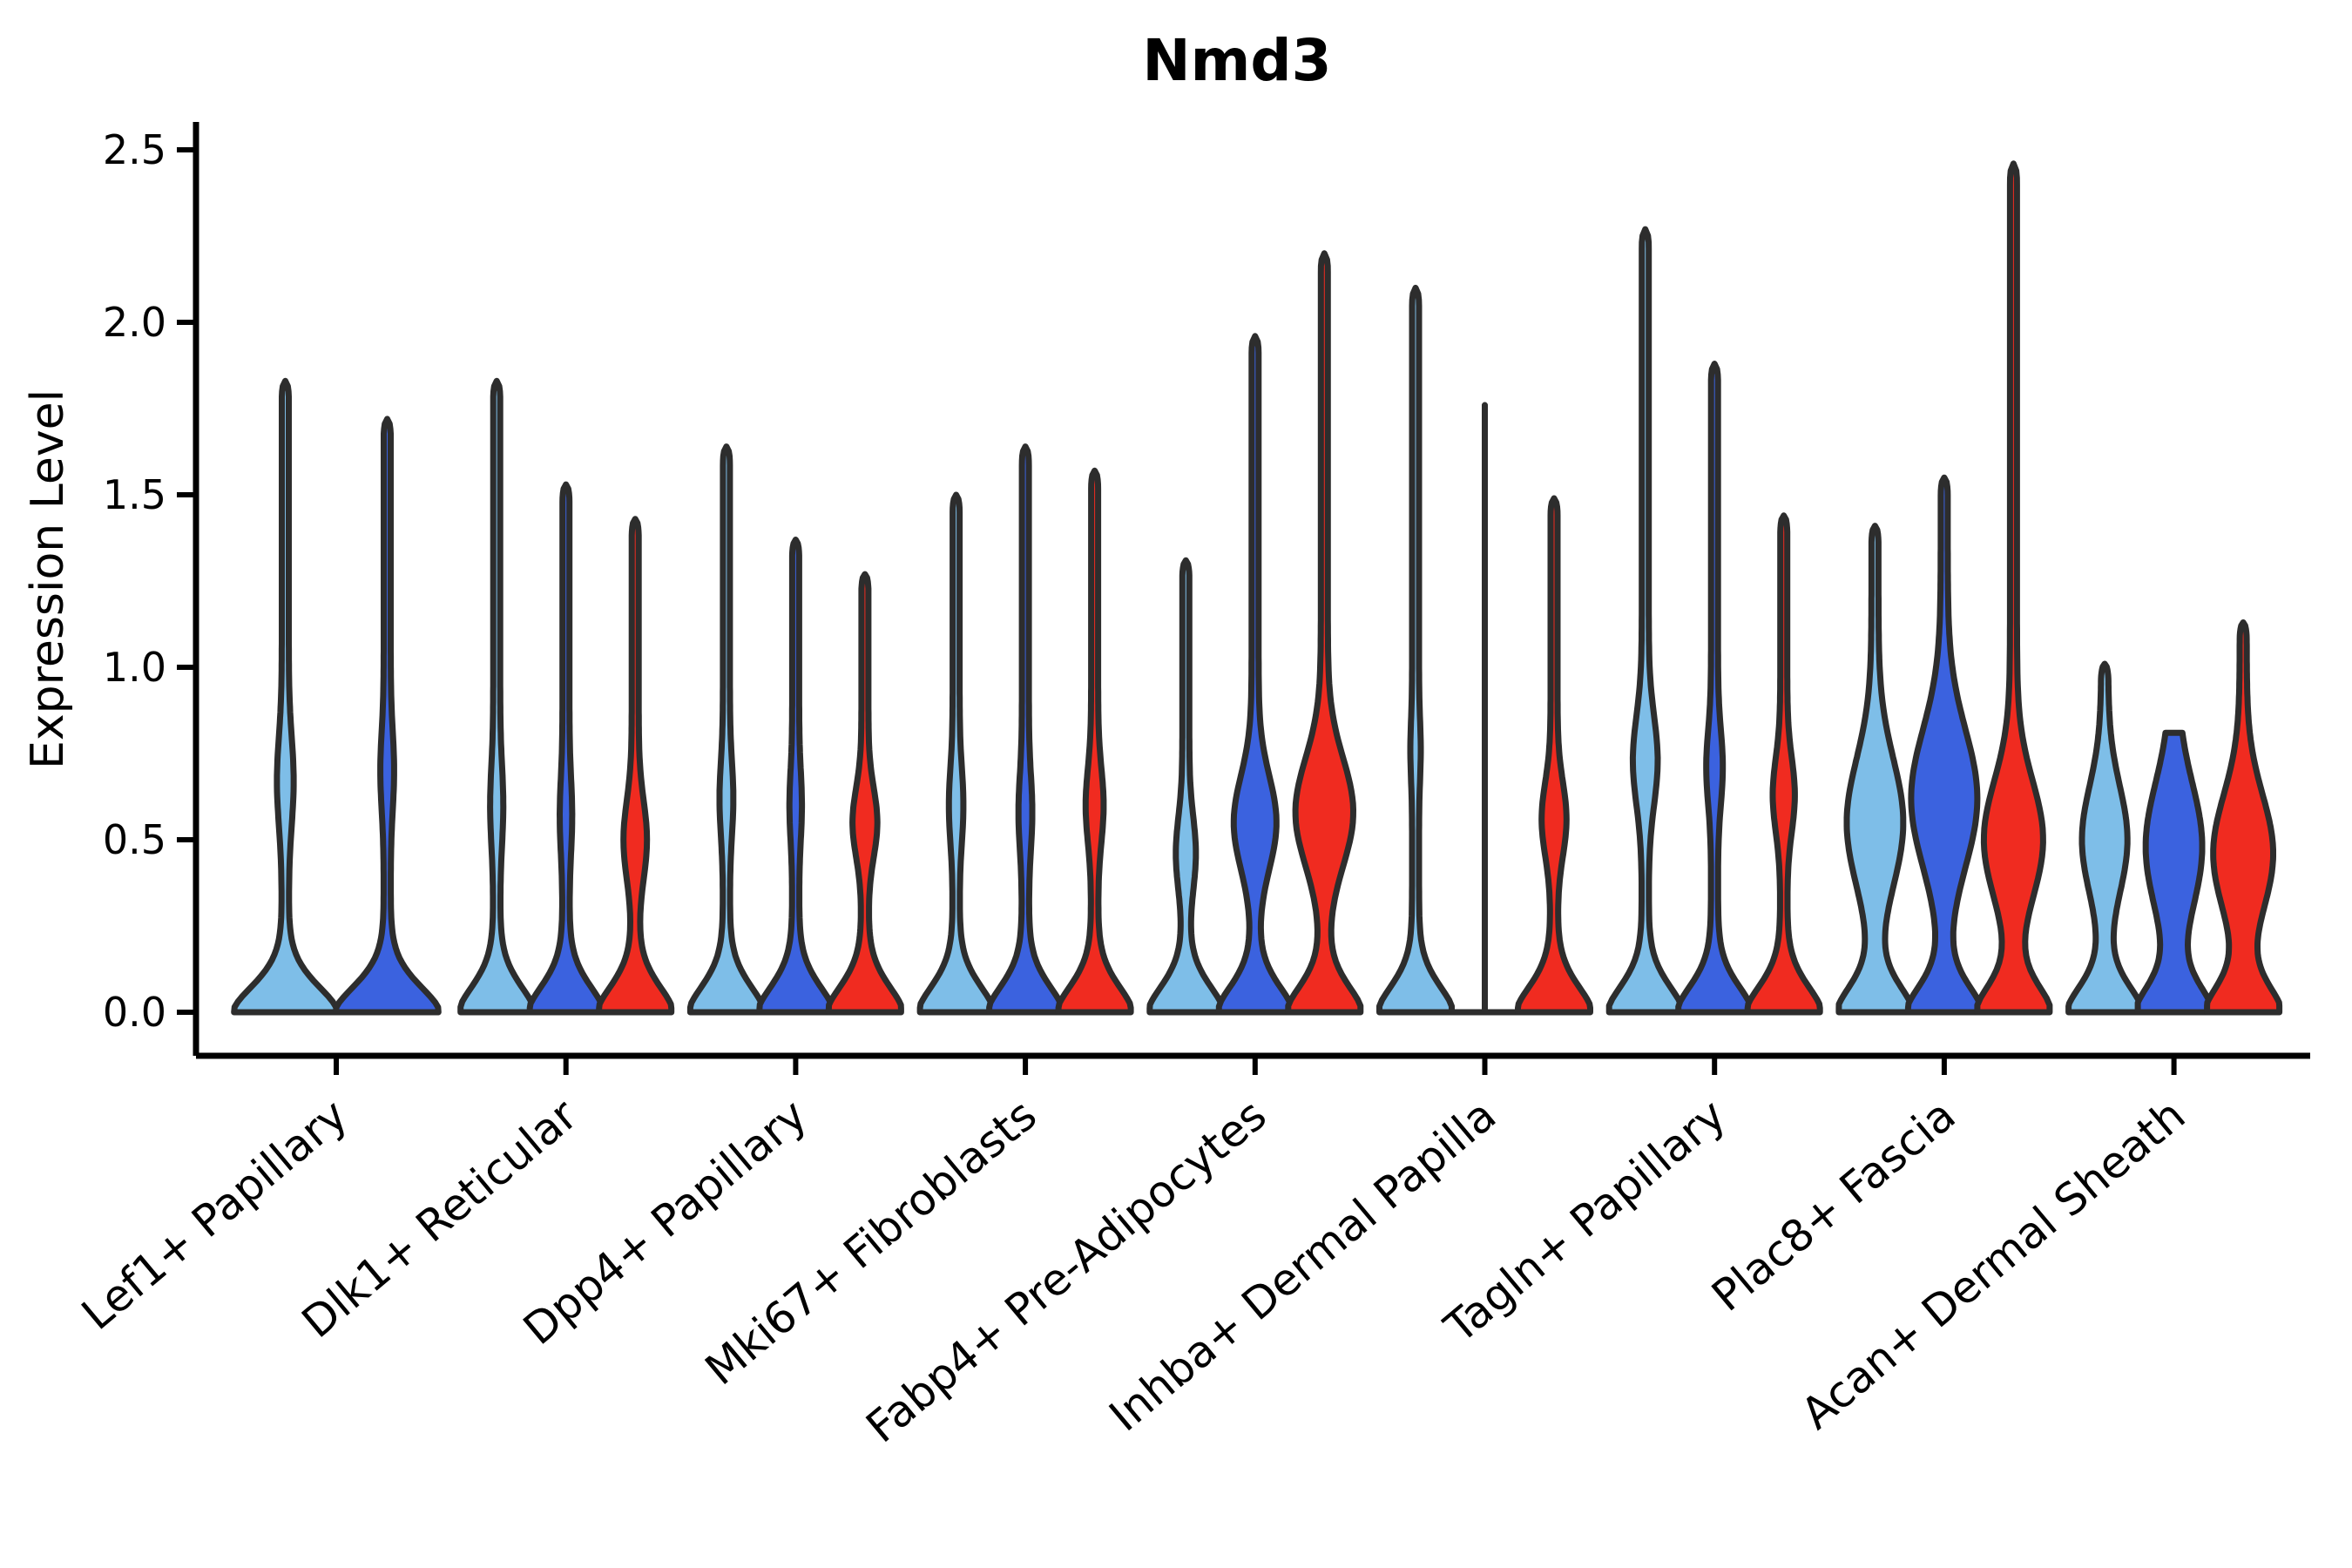 This screenshot has width=2352, height=1568. I want to click on violin-dpp4-papillary-red, so click(864, 793).